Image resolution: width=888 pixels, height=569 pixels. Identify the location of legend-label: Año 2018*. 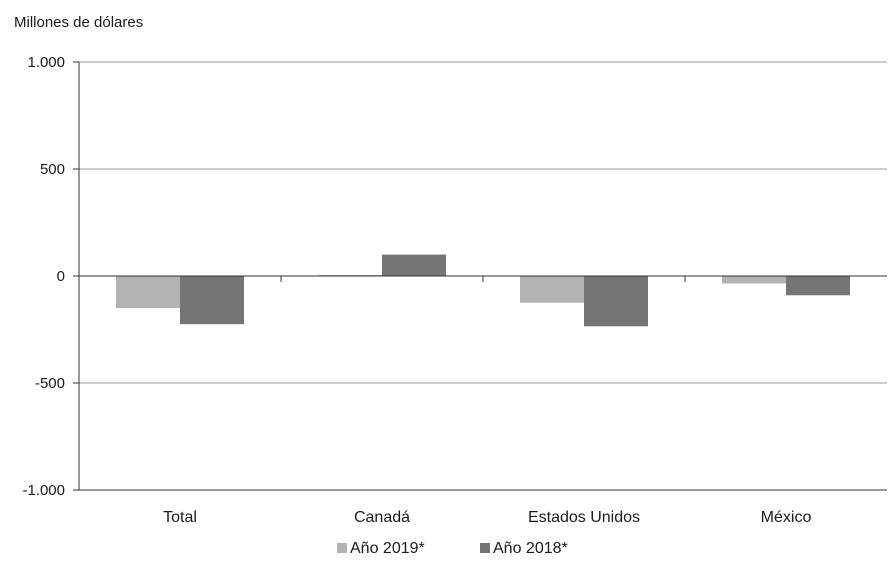
(530, 548).